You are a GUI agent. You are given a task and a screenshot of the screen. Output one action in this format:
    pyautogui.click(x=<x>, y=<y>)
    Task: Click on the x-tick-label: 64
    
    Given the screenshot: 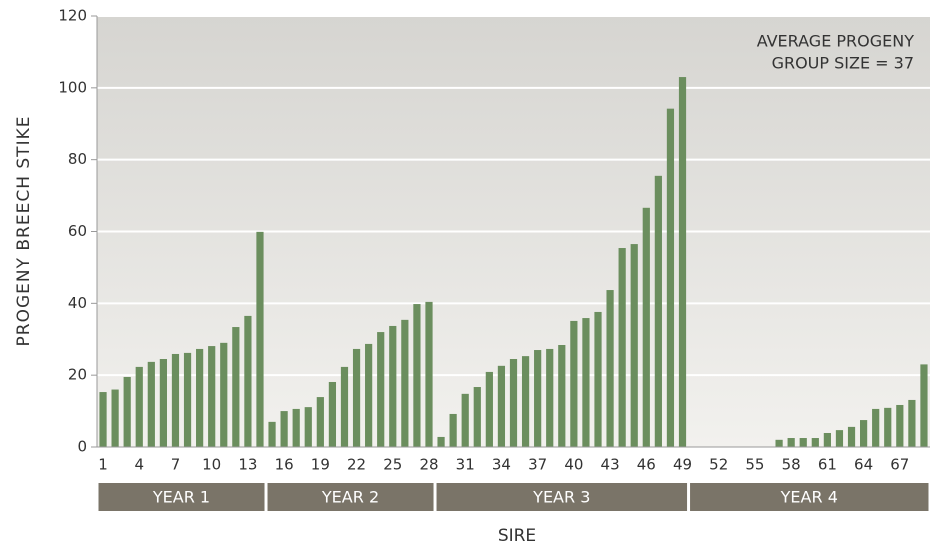 What is the action you would take?
    pyautogui.click(x=863, y=465)
    